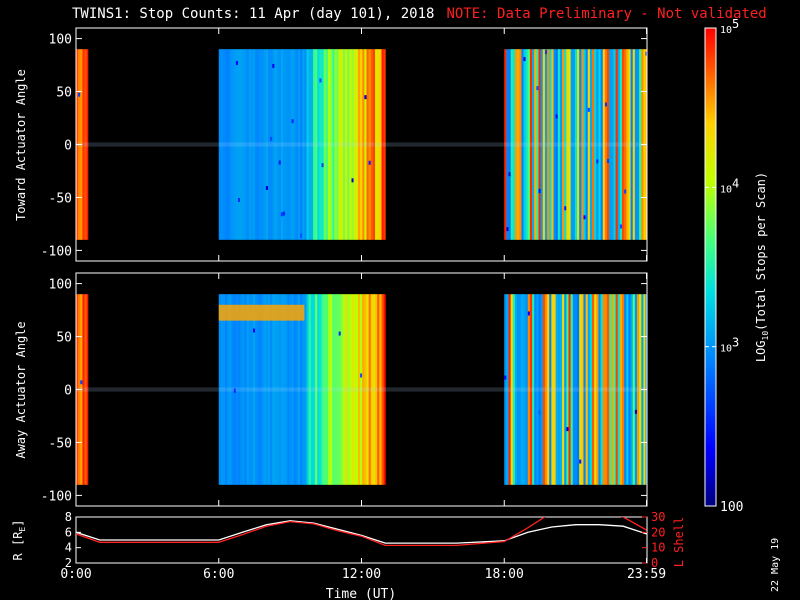 The height and width of the screenshot is (600, 800). What do you see at coordinates (18, 523) in the screenshot?
I see `r-label-end: ]` at bounding box center [18, 523].